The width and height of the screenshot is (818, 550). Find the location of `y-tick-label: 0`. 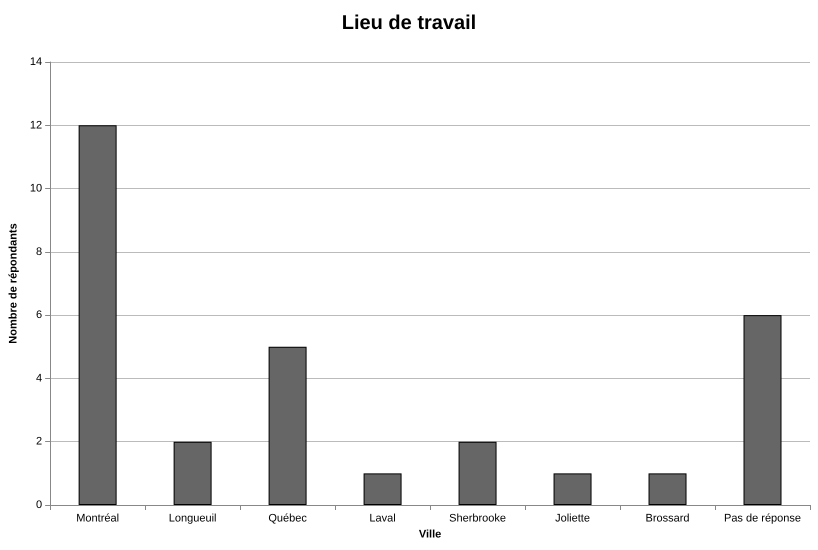

y-tick-label: 0 is located at coordinates (39, 505).